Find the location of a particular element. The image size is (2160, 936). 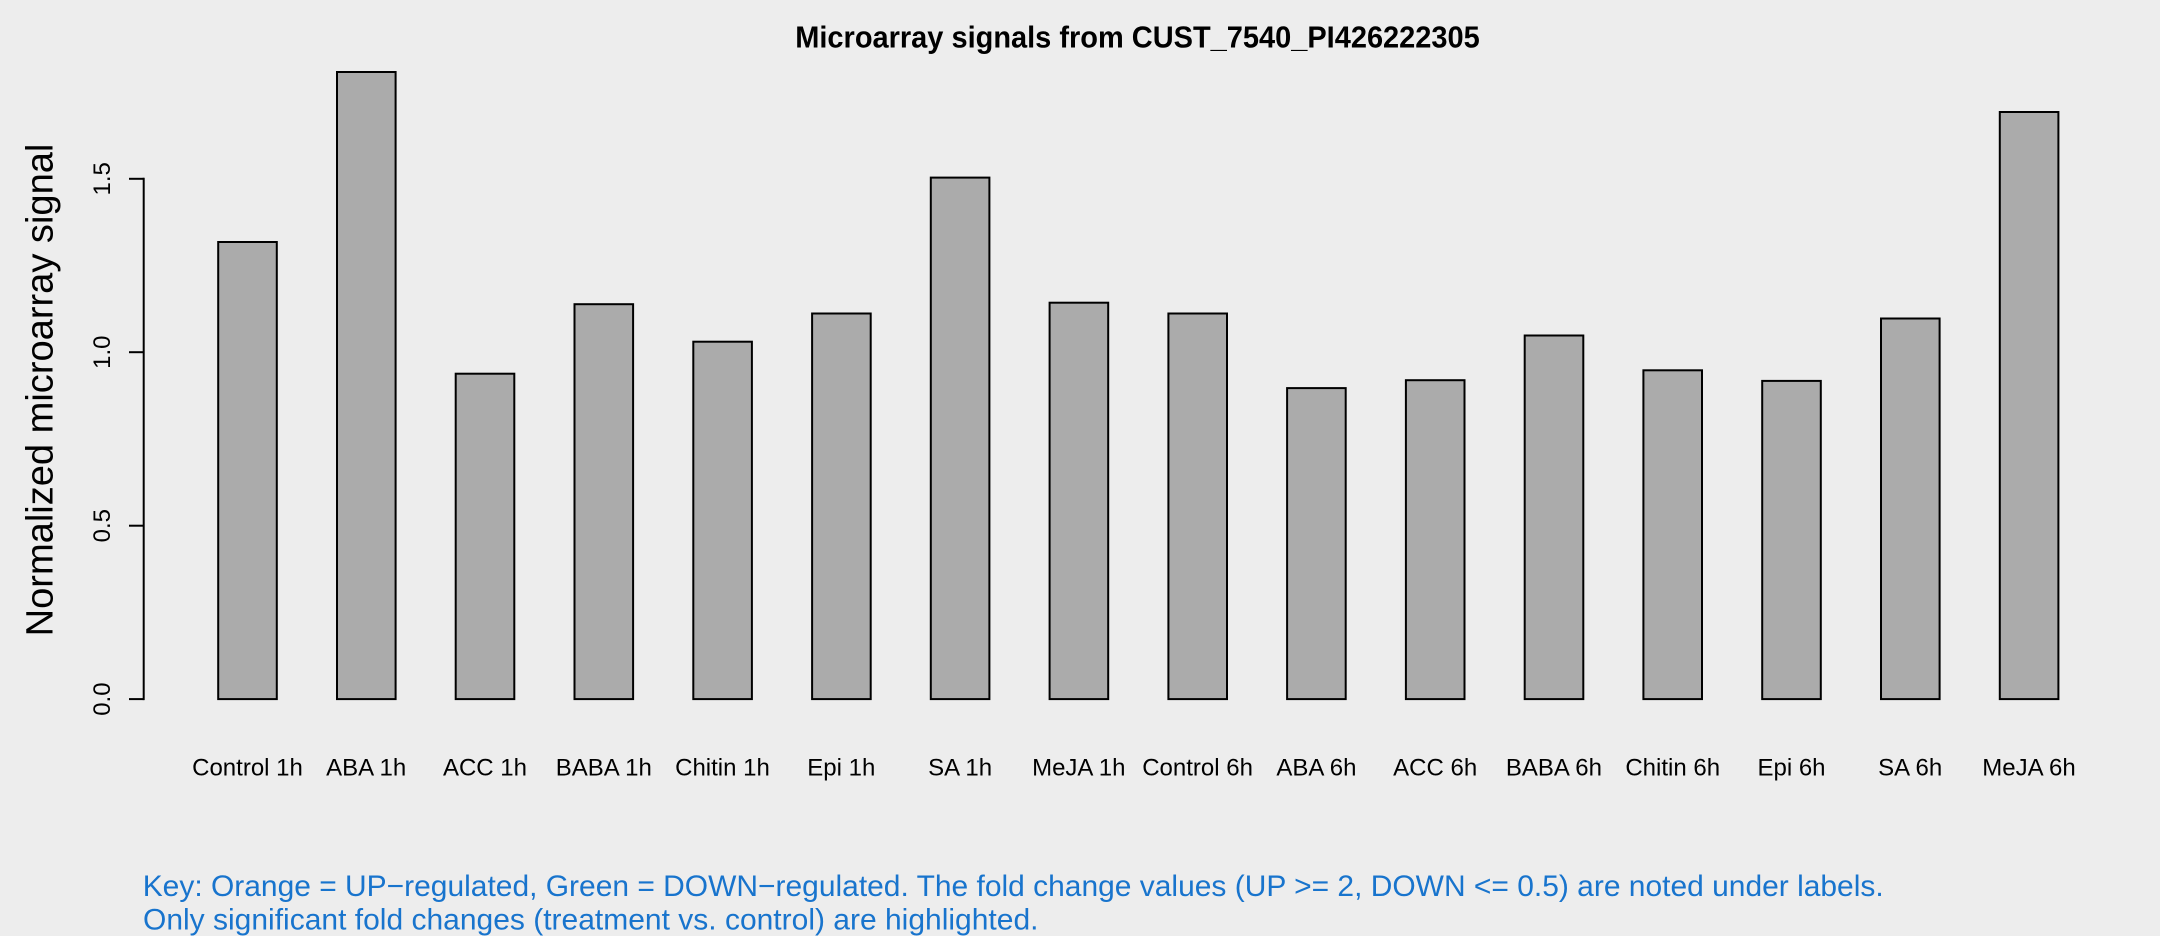

svg-text: 1.5 is located at coordinates (102, 178).